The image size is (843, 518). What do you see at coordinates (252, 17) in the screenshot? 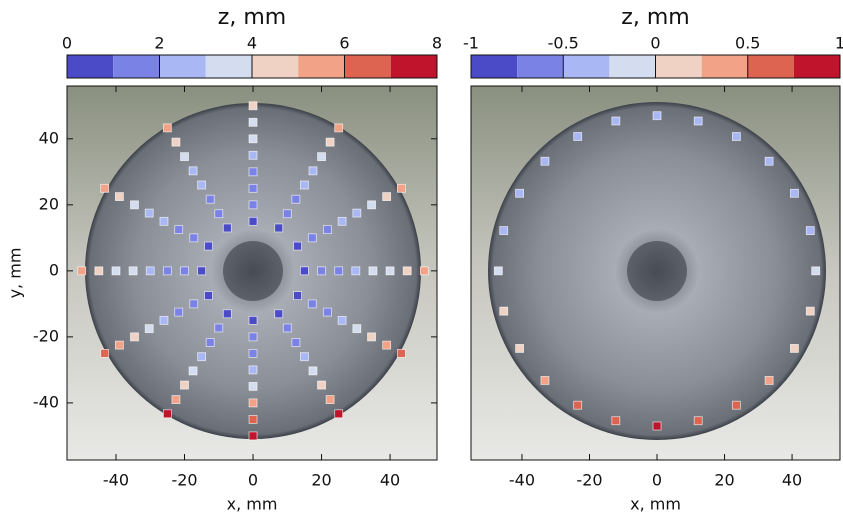
I see `colorbar-title: z, mm` at bounding box center [252, 17].